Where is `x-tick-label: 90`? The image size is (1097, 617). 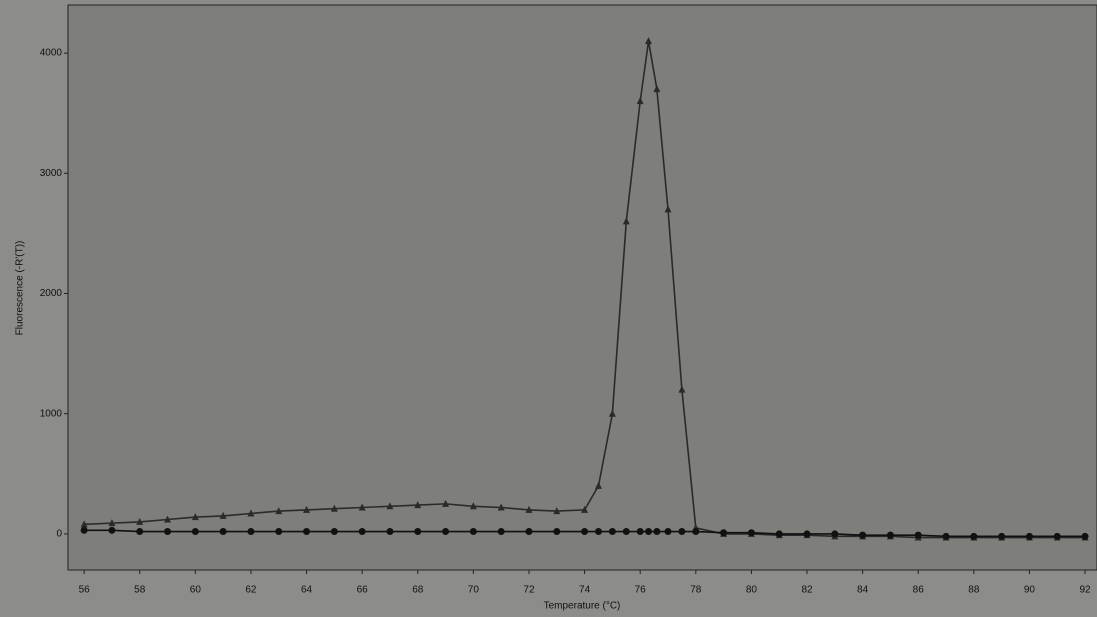 x-tick-label: 90 is located at coordinates (1030, 590).